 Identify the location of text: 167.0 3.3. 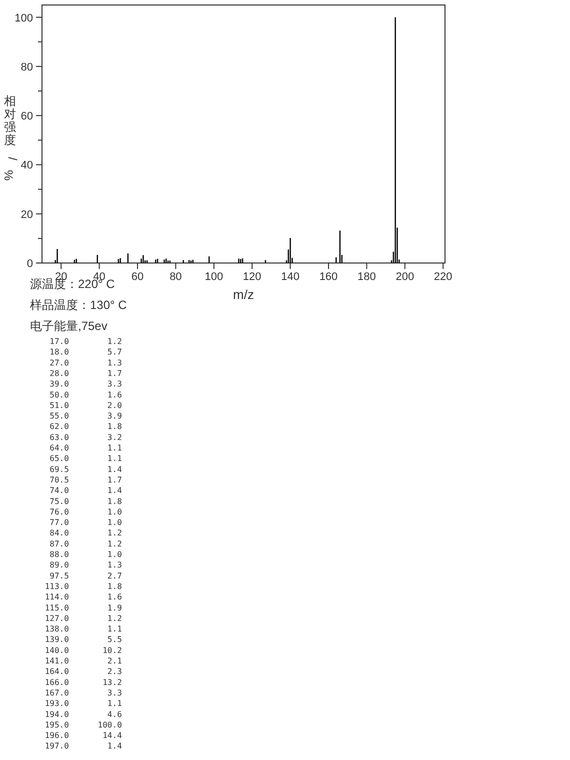
(81, 693).